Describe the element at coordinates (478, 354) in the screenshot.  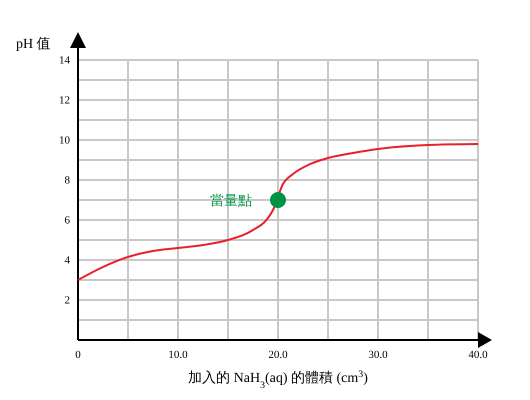
I see `x-tick-label: 40.0` at that location.